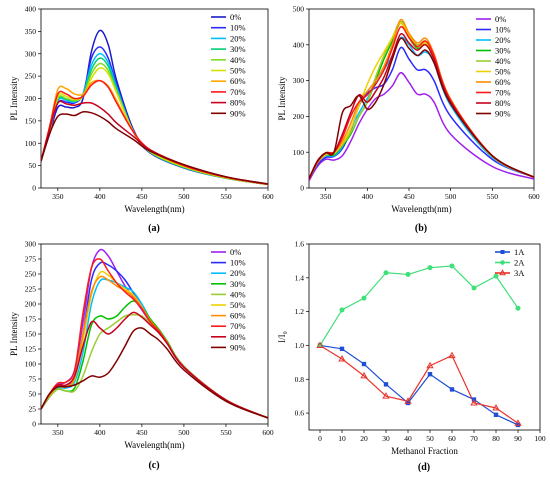 Image resolution: width=550 pixels, height=479 pixels. Describe the element at coordinates (31, 364) in the screenshot. I see `y-tick-label: 100` at that location.